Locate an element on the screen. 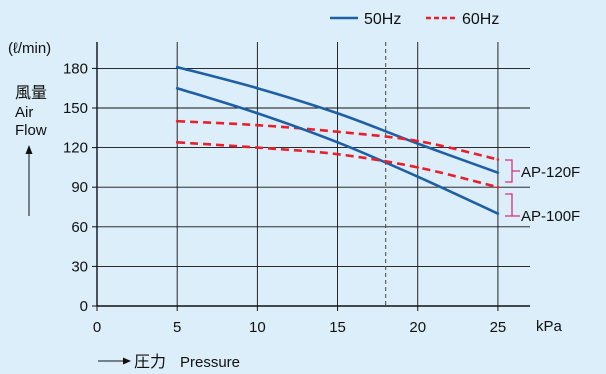 The image size is (606, 374). y-tick-label-180: 180 is located at coordinates (75, 68).